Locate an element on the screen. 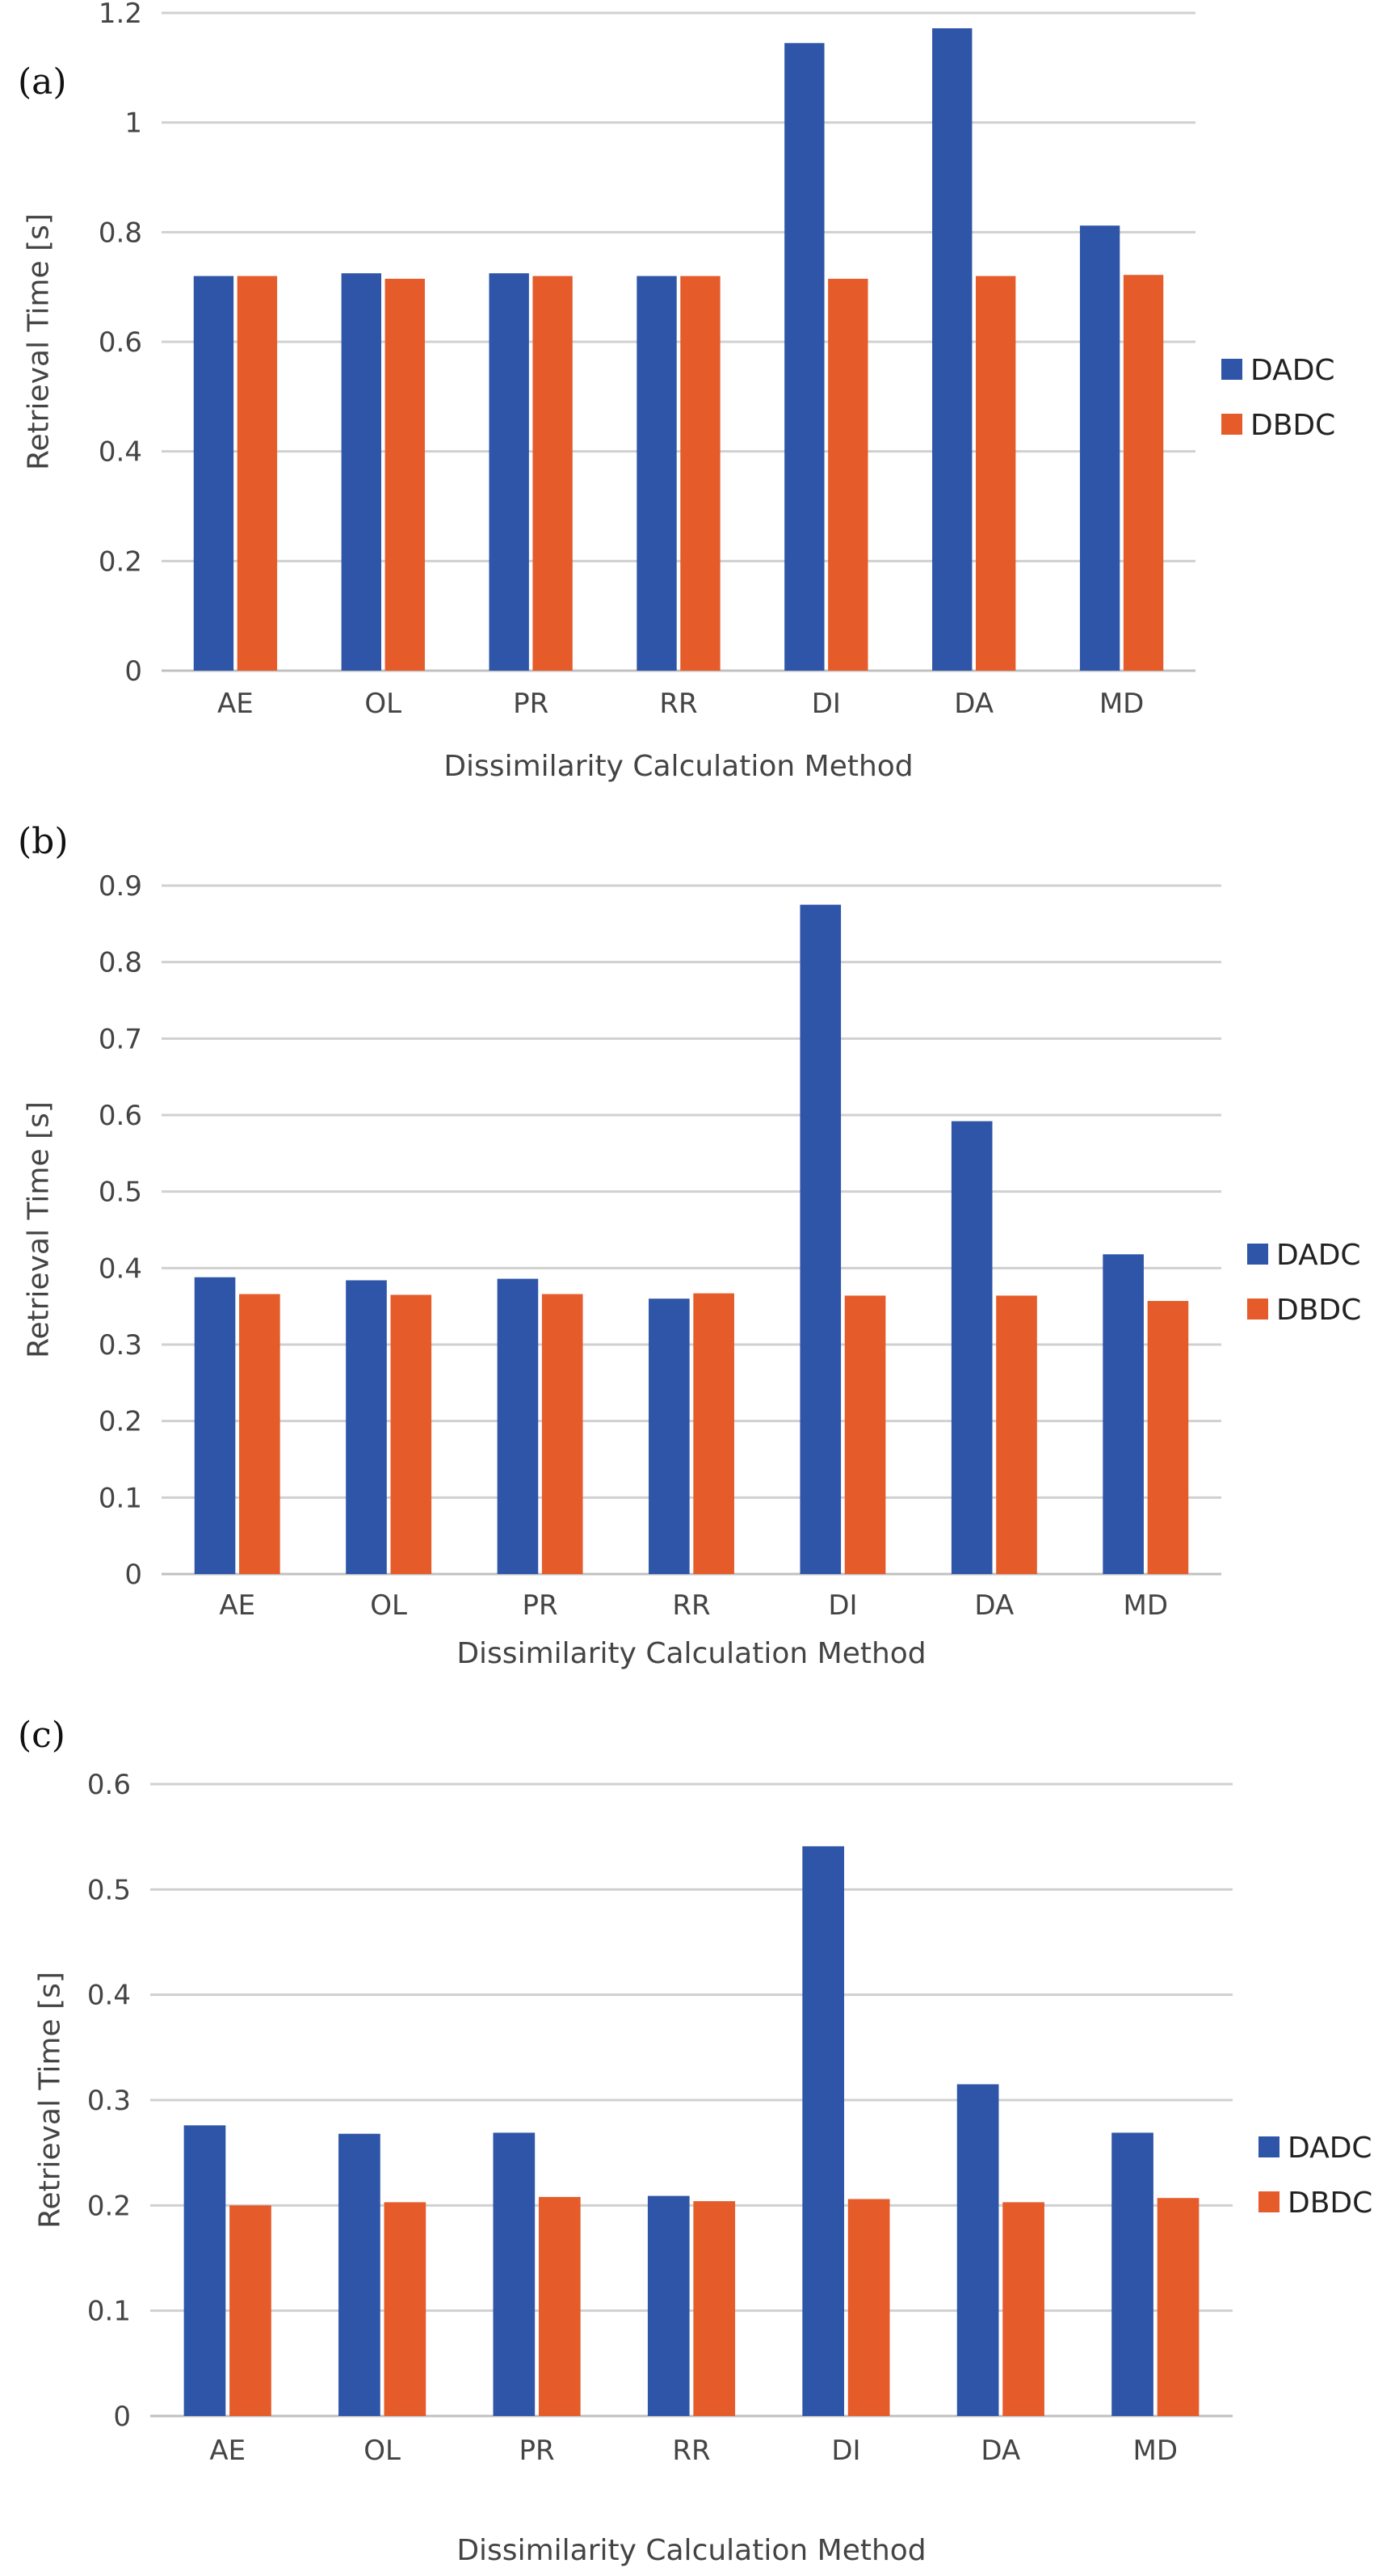  y-tick-label: 0.7 is located at coordinates (120, 1039).